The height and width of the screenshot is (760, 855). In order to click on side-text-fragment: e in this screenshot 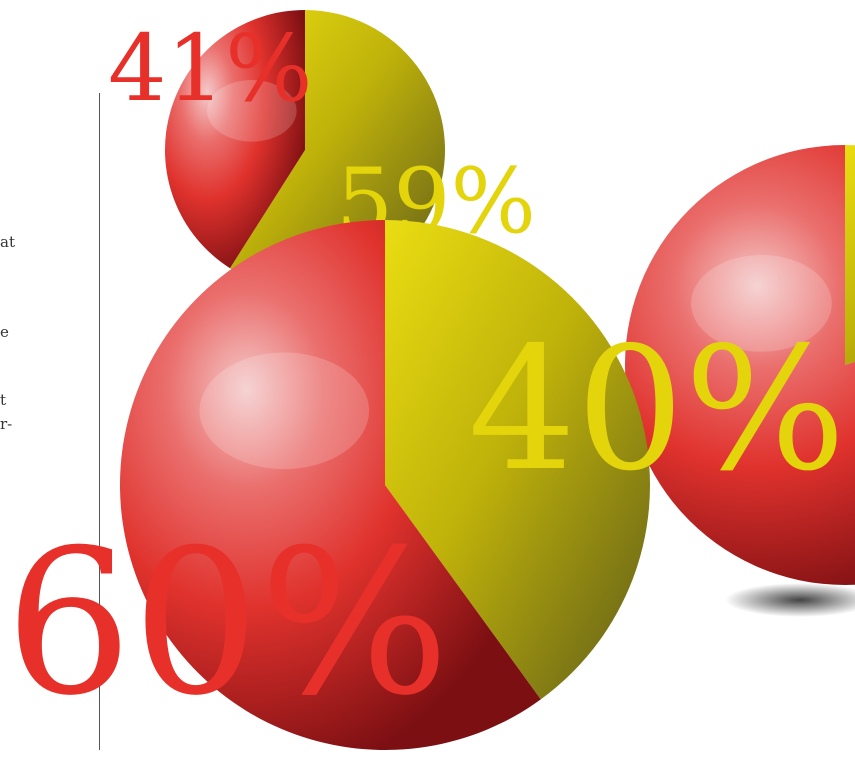, I will do `click(4, 332)`.